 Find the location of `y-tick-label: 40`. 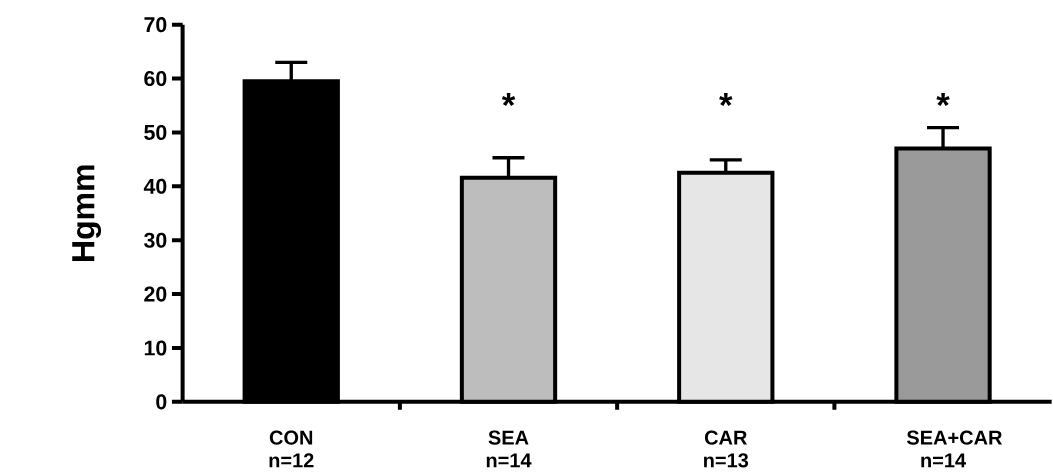

y-tick-label: 40 is located at coordinates (155, 186).